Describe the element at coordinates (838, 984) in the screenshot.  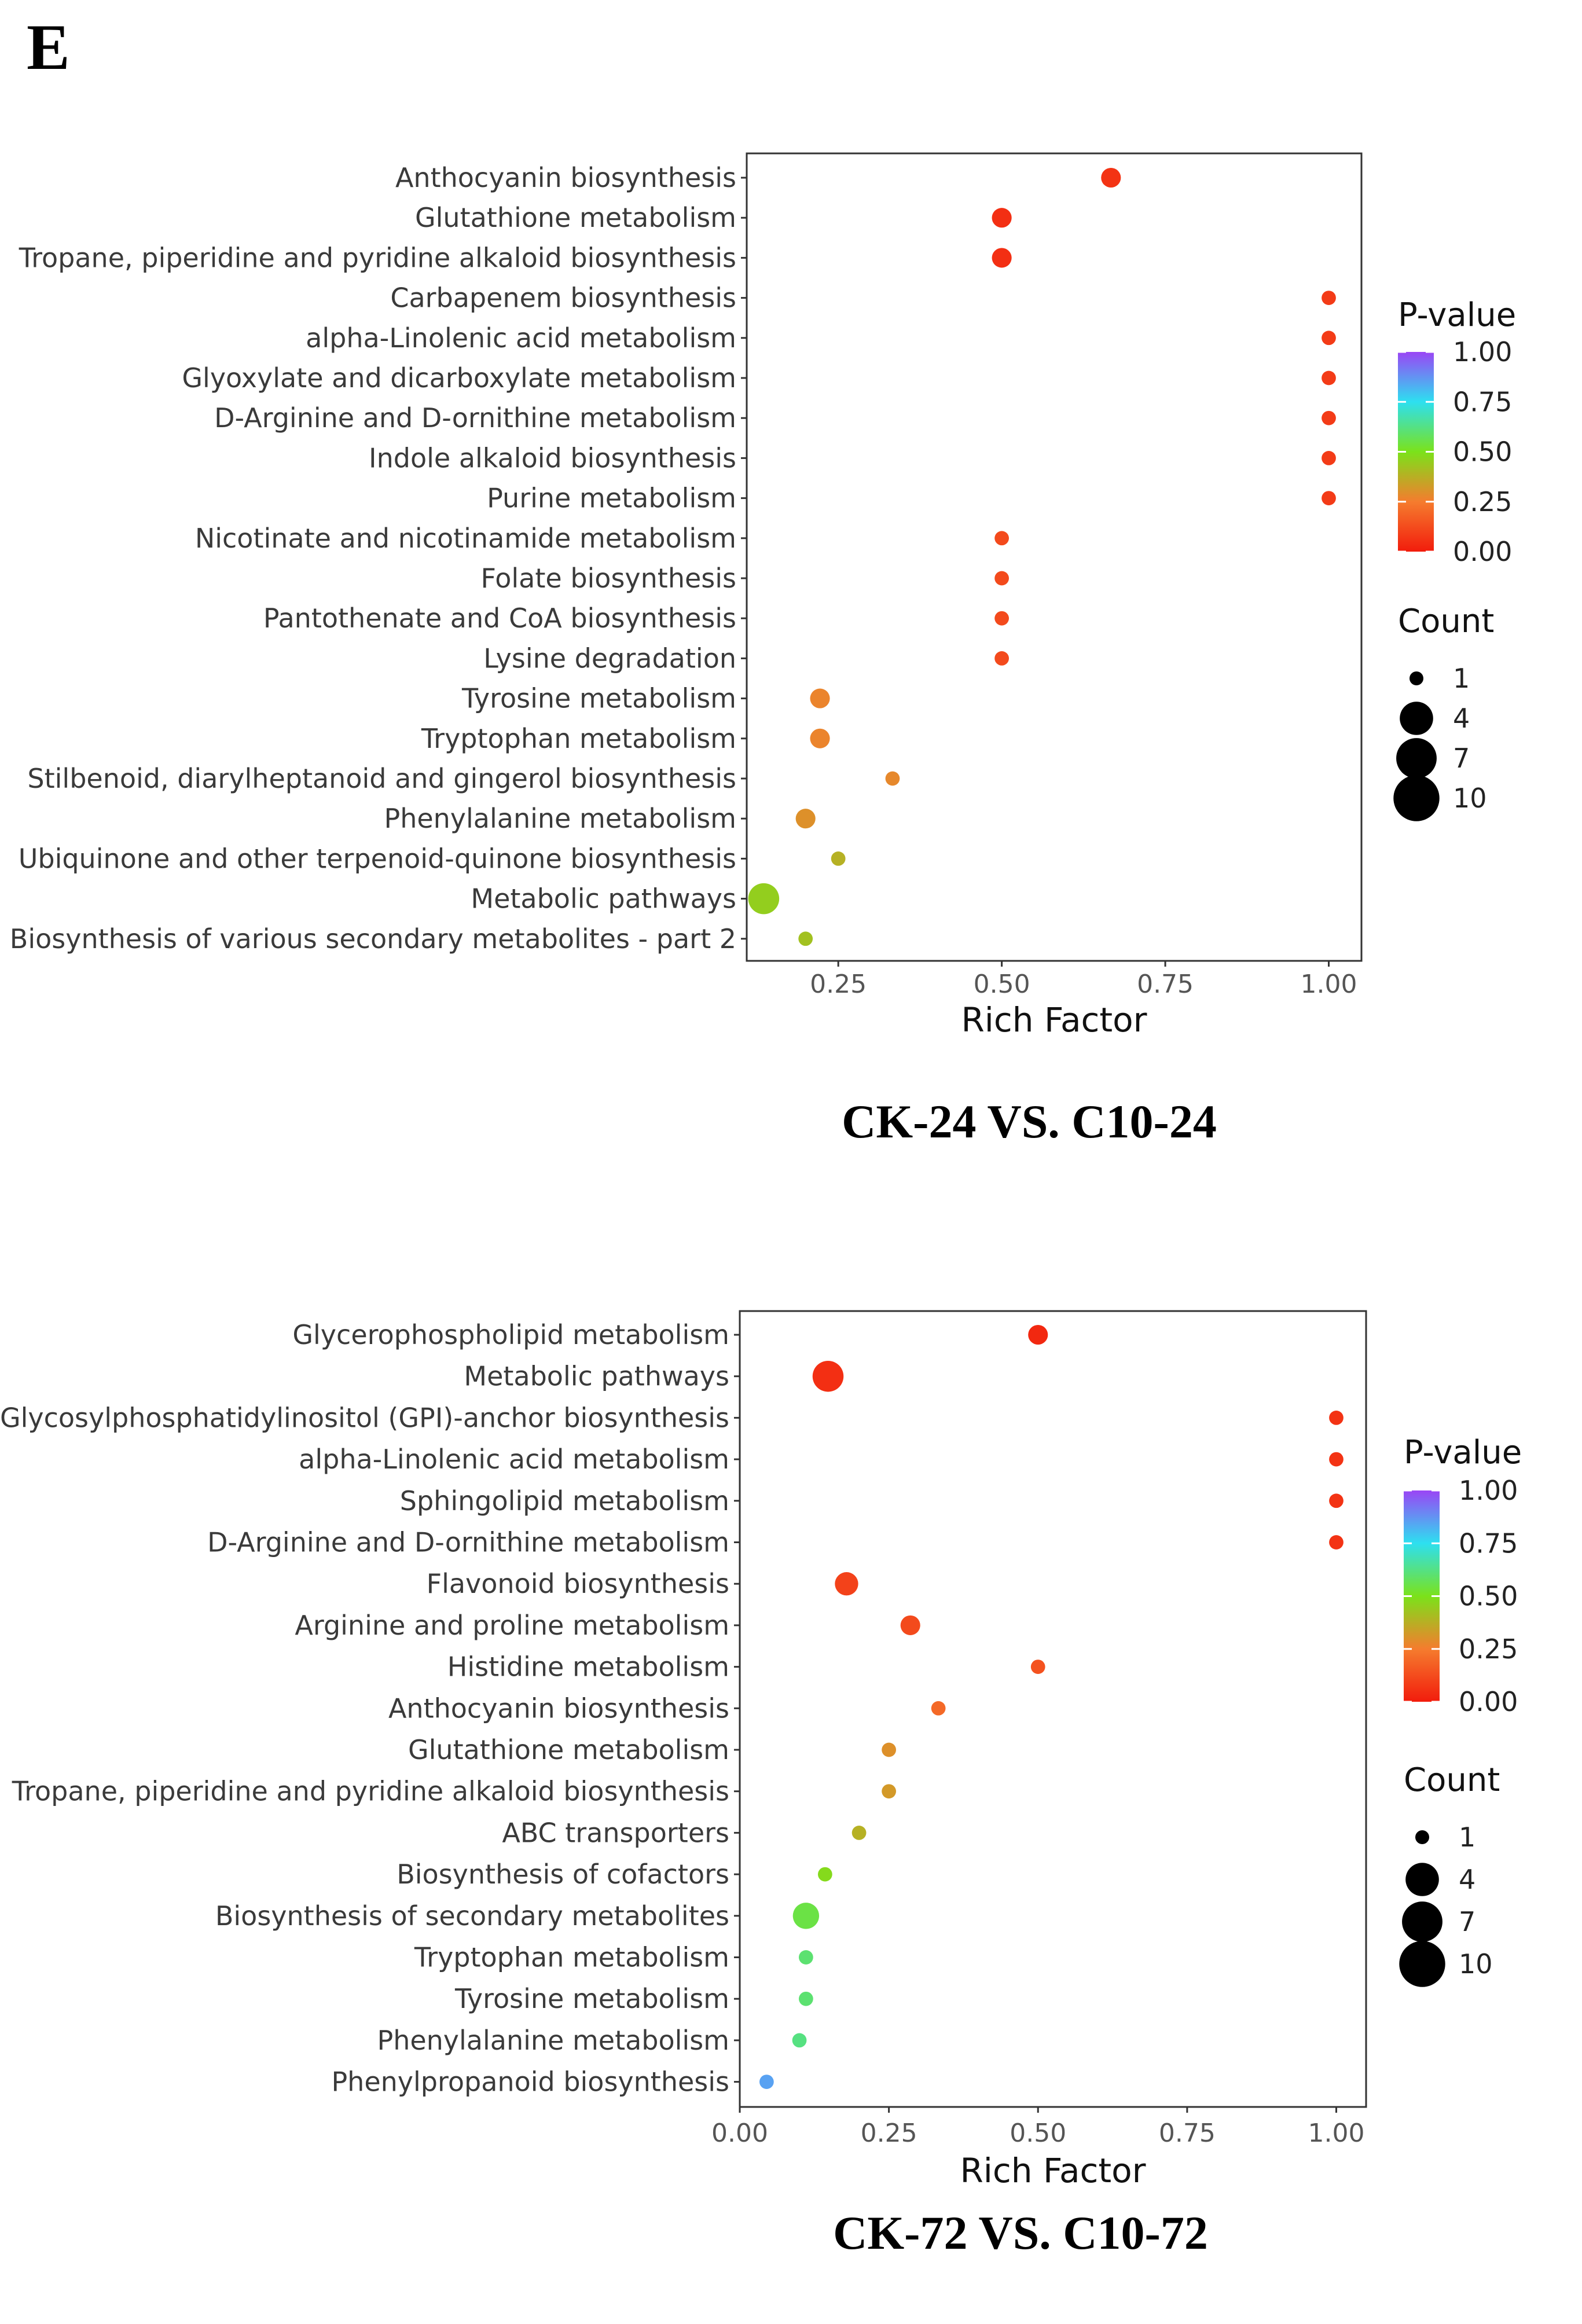
I see `chart1-xtick-label: 0.25` at that location.